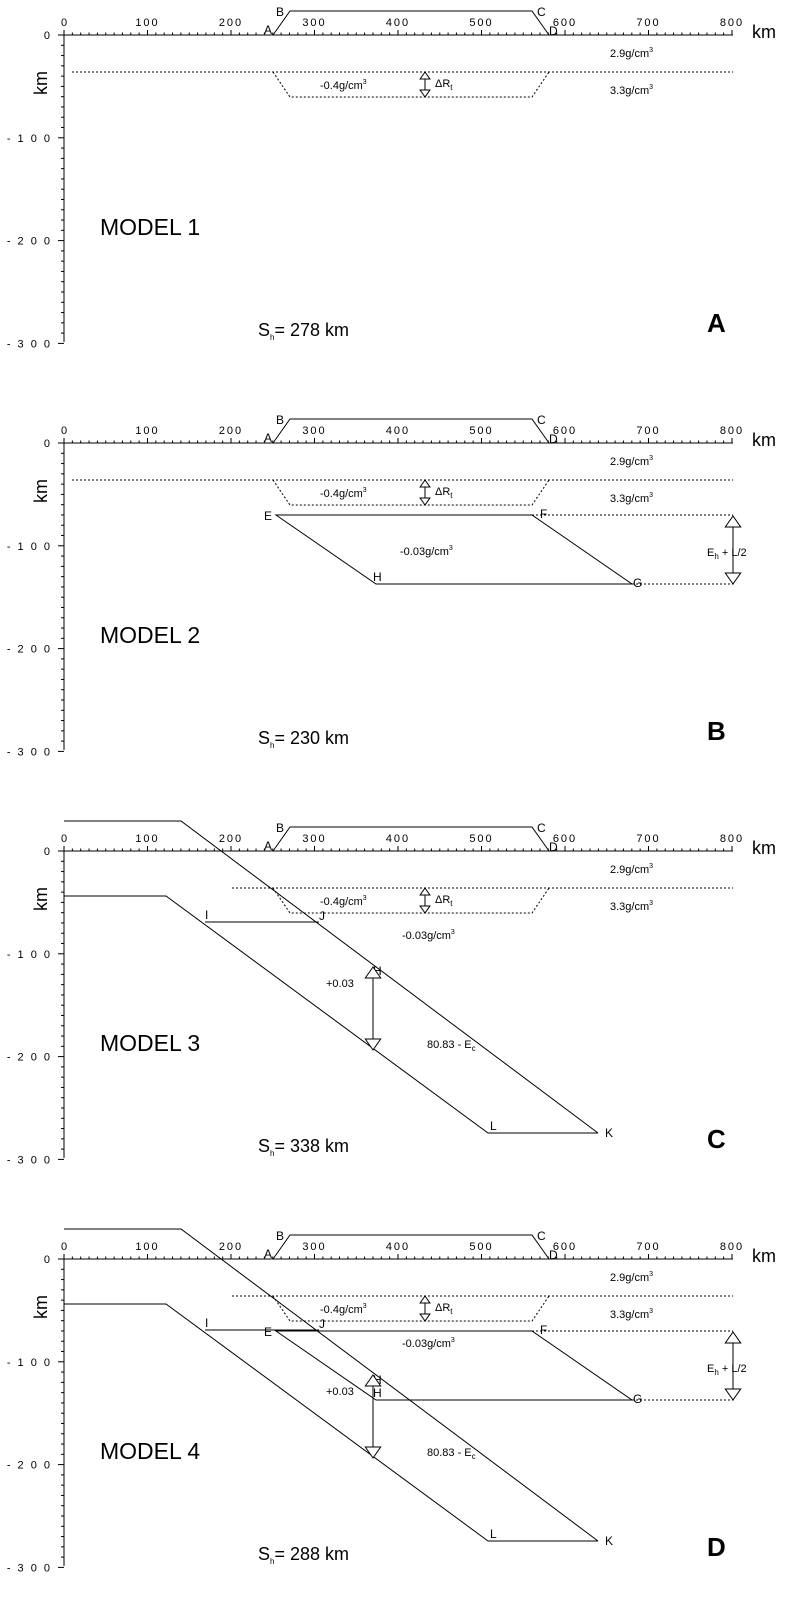  I want to click on point-j-label: J, so click(322, 1324).